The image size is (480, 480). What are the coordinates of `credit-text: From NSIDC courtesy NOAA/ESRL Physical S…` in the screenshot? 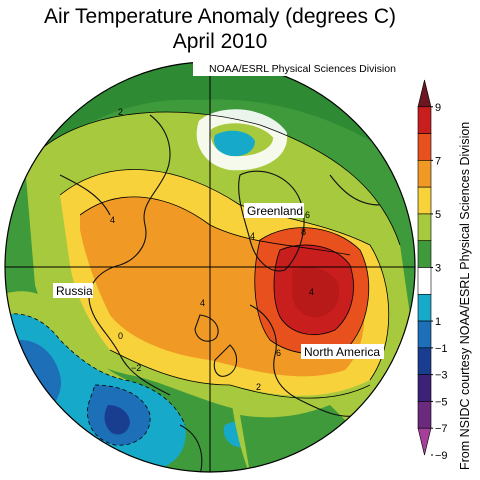 It's located at (465, 295).